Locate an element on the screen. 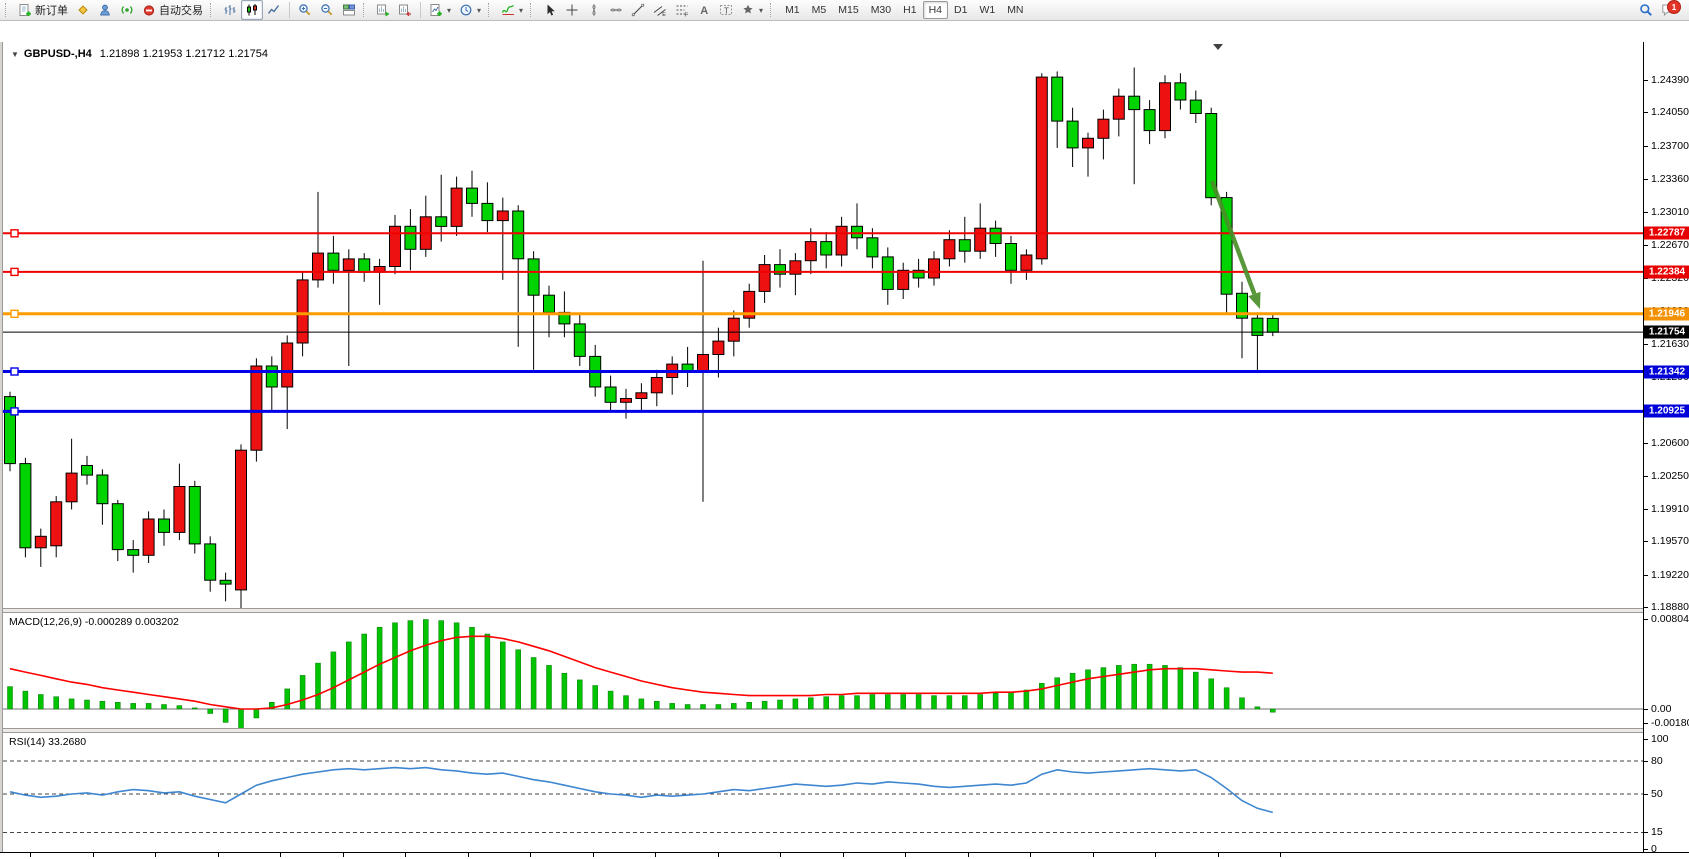 The width and height of the screenshot is (1689, 859). timeframe-m1-button: M1 is located at coordinates (792, 10).